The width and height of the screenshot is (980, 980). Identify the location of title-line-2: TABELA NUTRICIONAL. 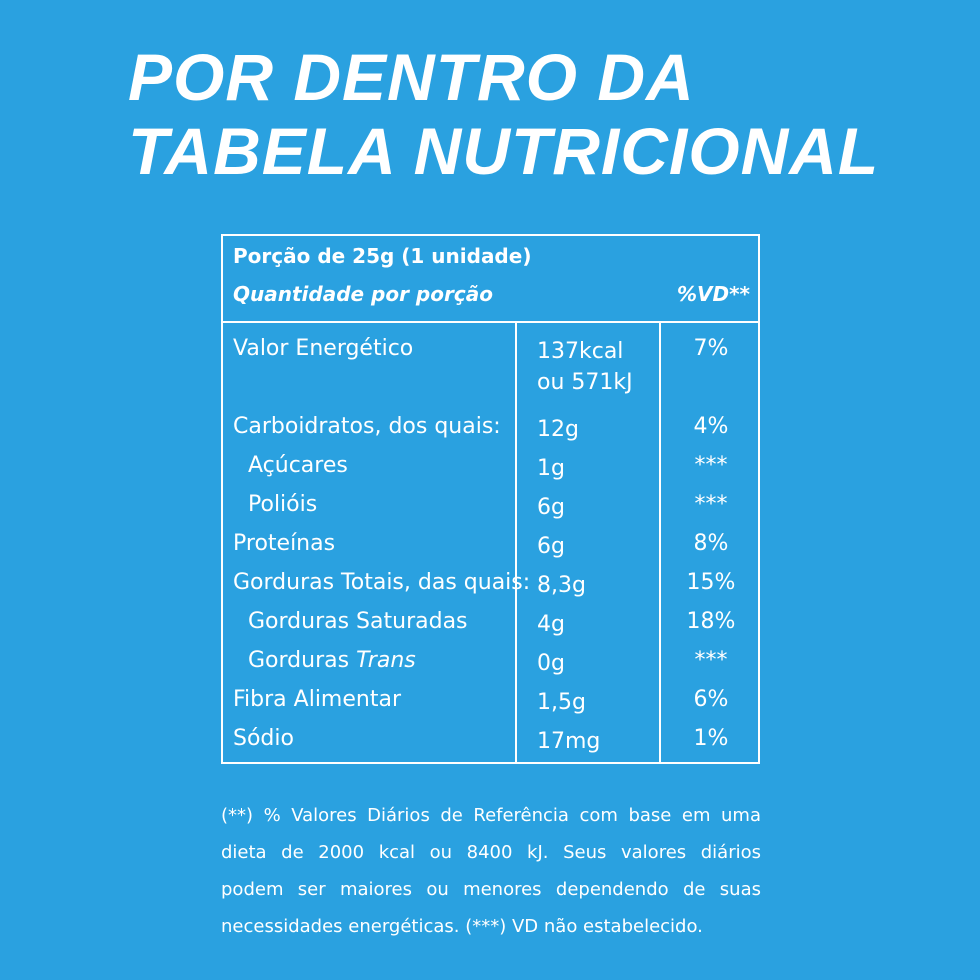
(504, 151).